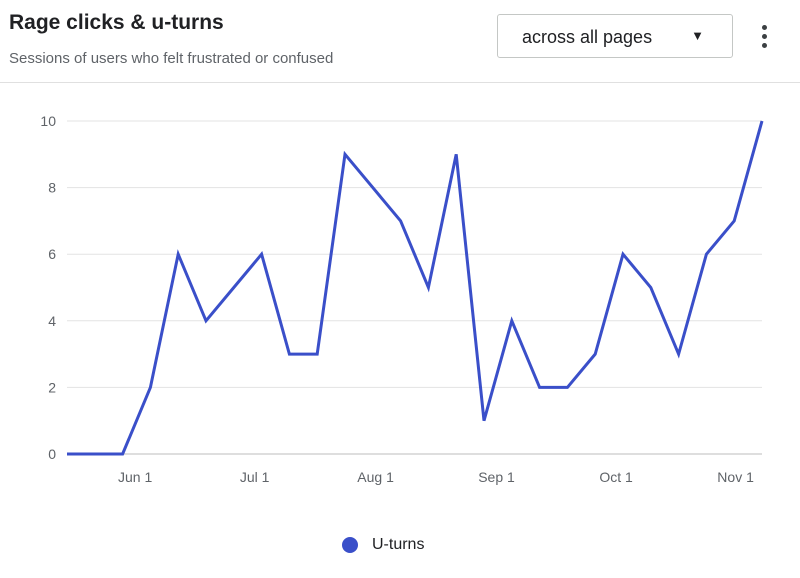  Describe the element at coordinates (116, 22) in the screenshot. I see `chart-title: Rage clicks & u-turns` at that location.